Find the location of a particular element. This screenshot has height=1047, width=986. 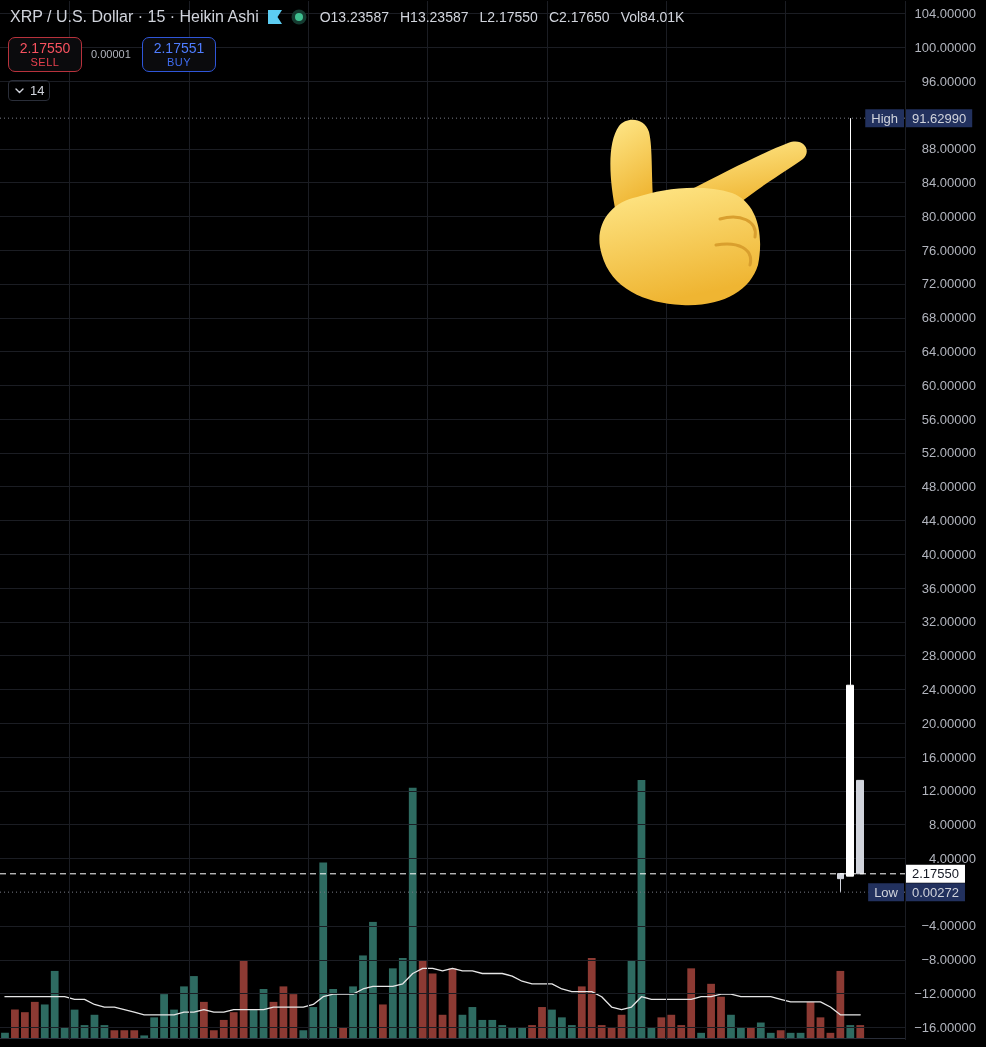

y-tick-label: 8.00000 is located at coordinates (952, 825).